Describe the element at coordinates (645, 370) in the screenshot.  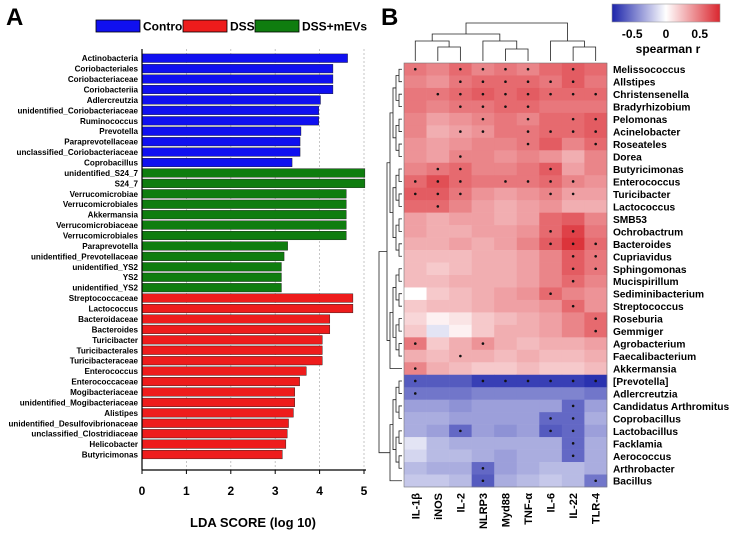
I see `row-label: Akkermansia` at that location.